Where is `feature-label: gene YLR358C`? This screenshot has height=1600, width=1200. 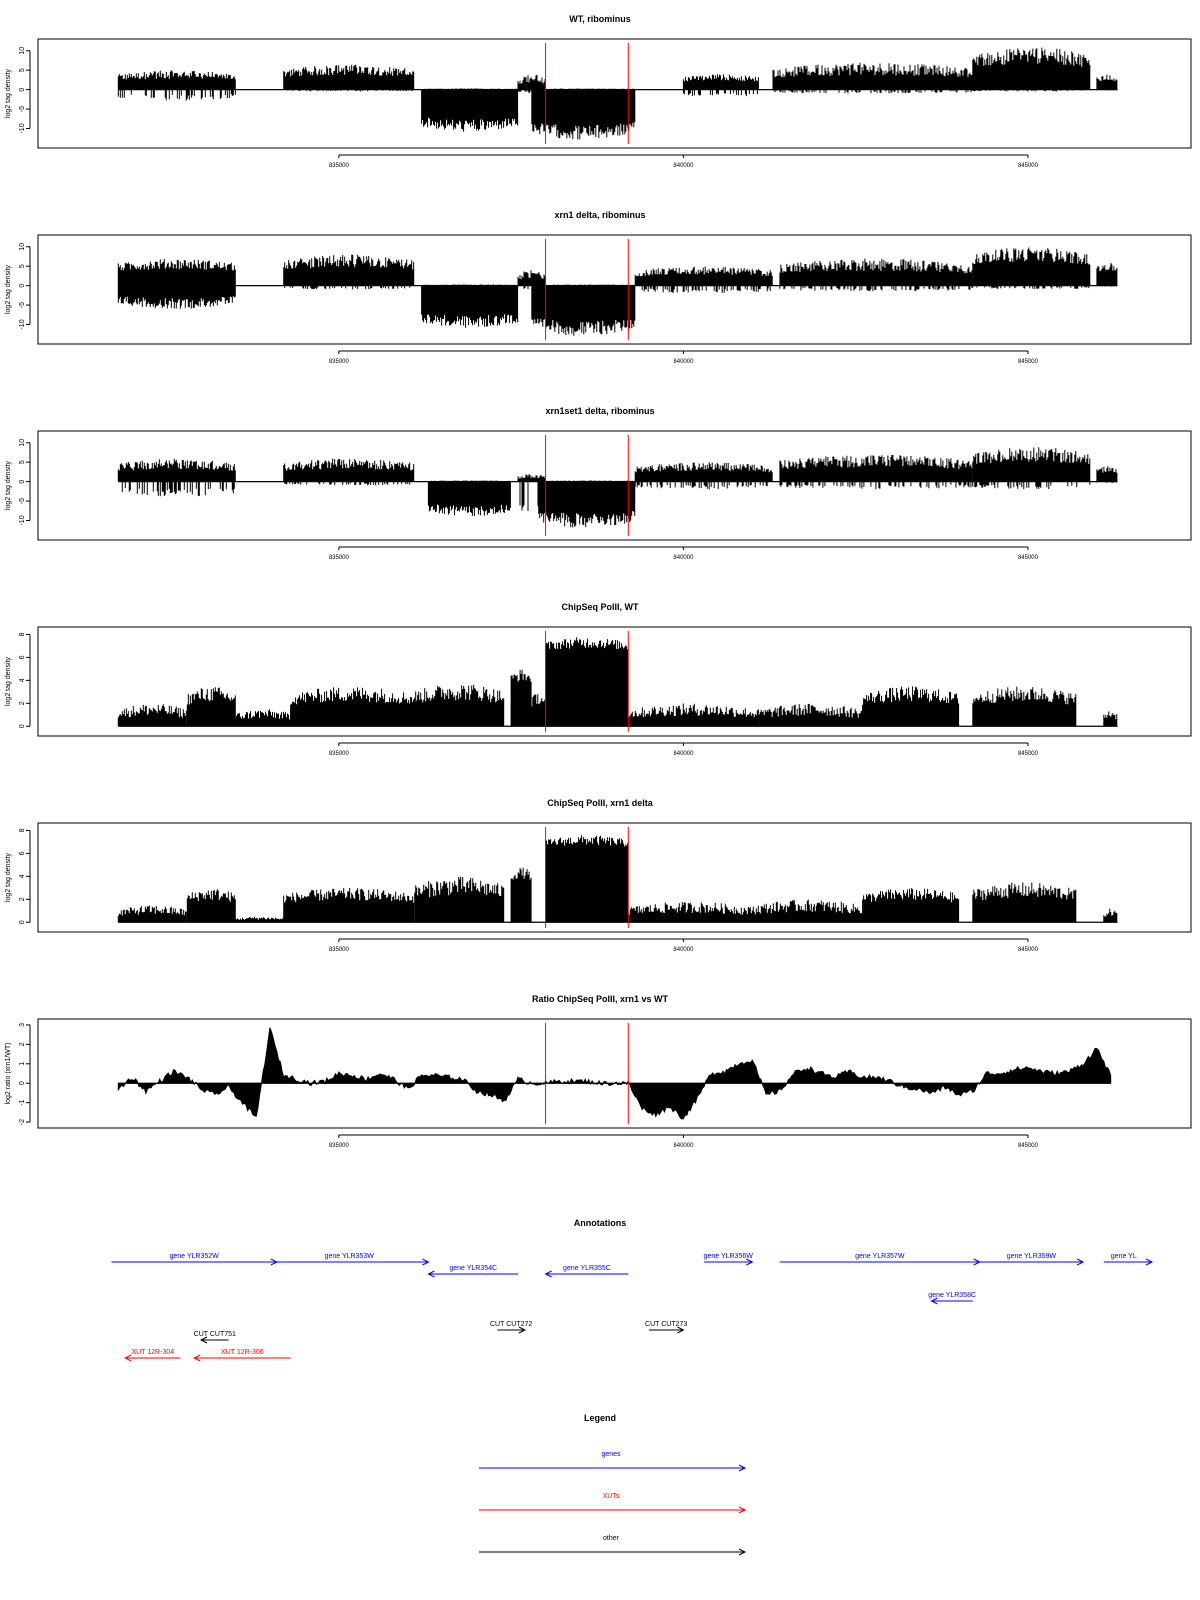 feature-label: gene YLR358C is located at coordinates (952, 1295).